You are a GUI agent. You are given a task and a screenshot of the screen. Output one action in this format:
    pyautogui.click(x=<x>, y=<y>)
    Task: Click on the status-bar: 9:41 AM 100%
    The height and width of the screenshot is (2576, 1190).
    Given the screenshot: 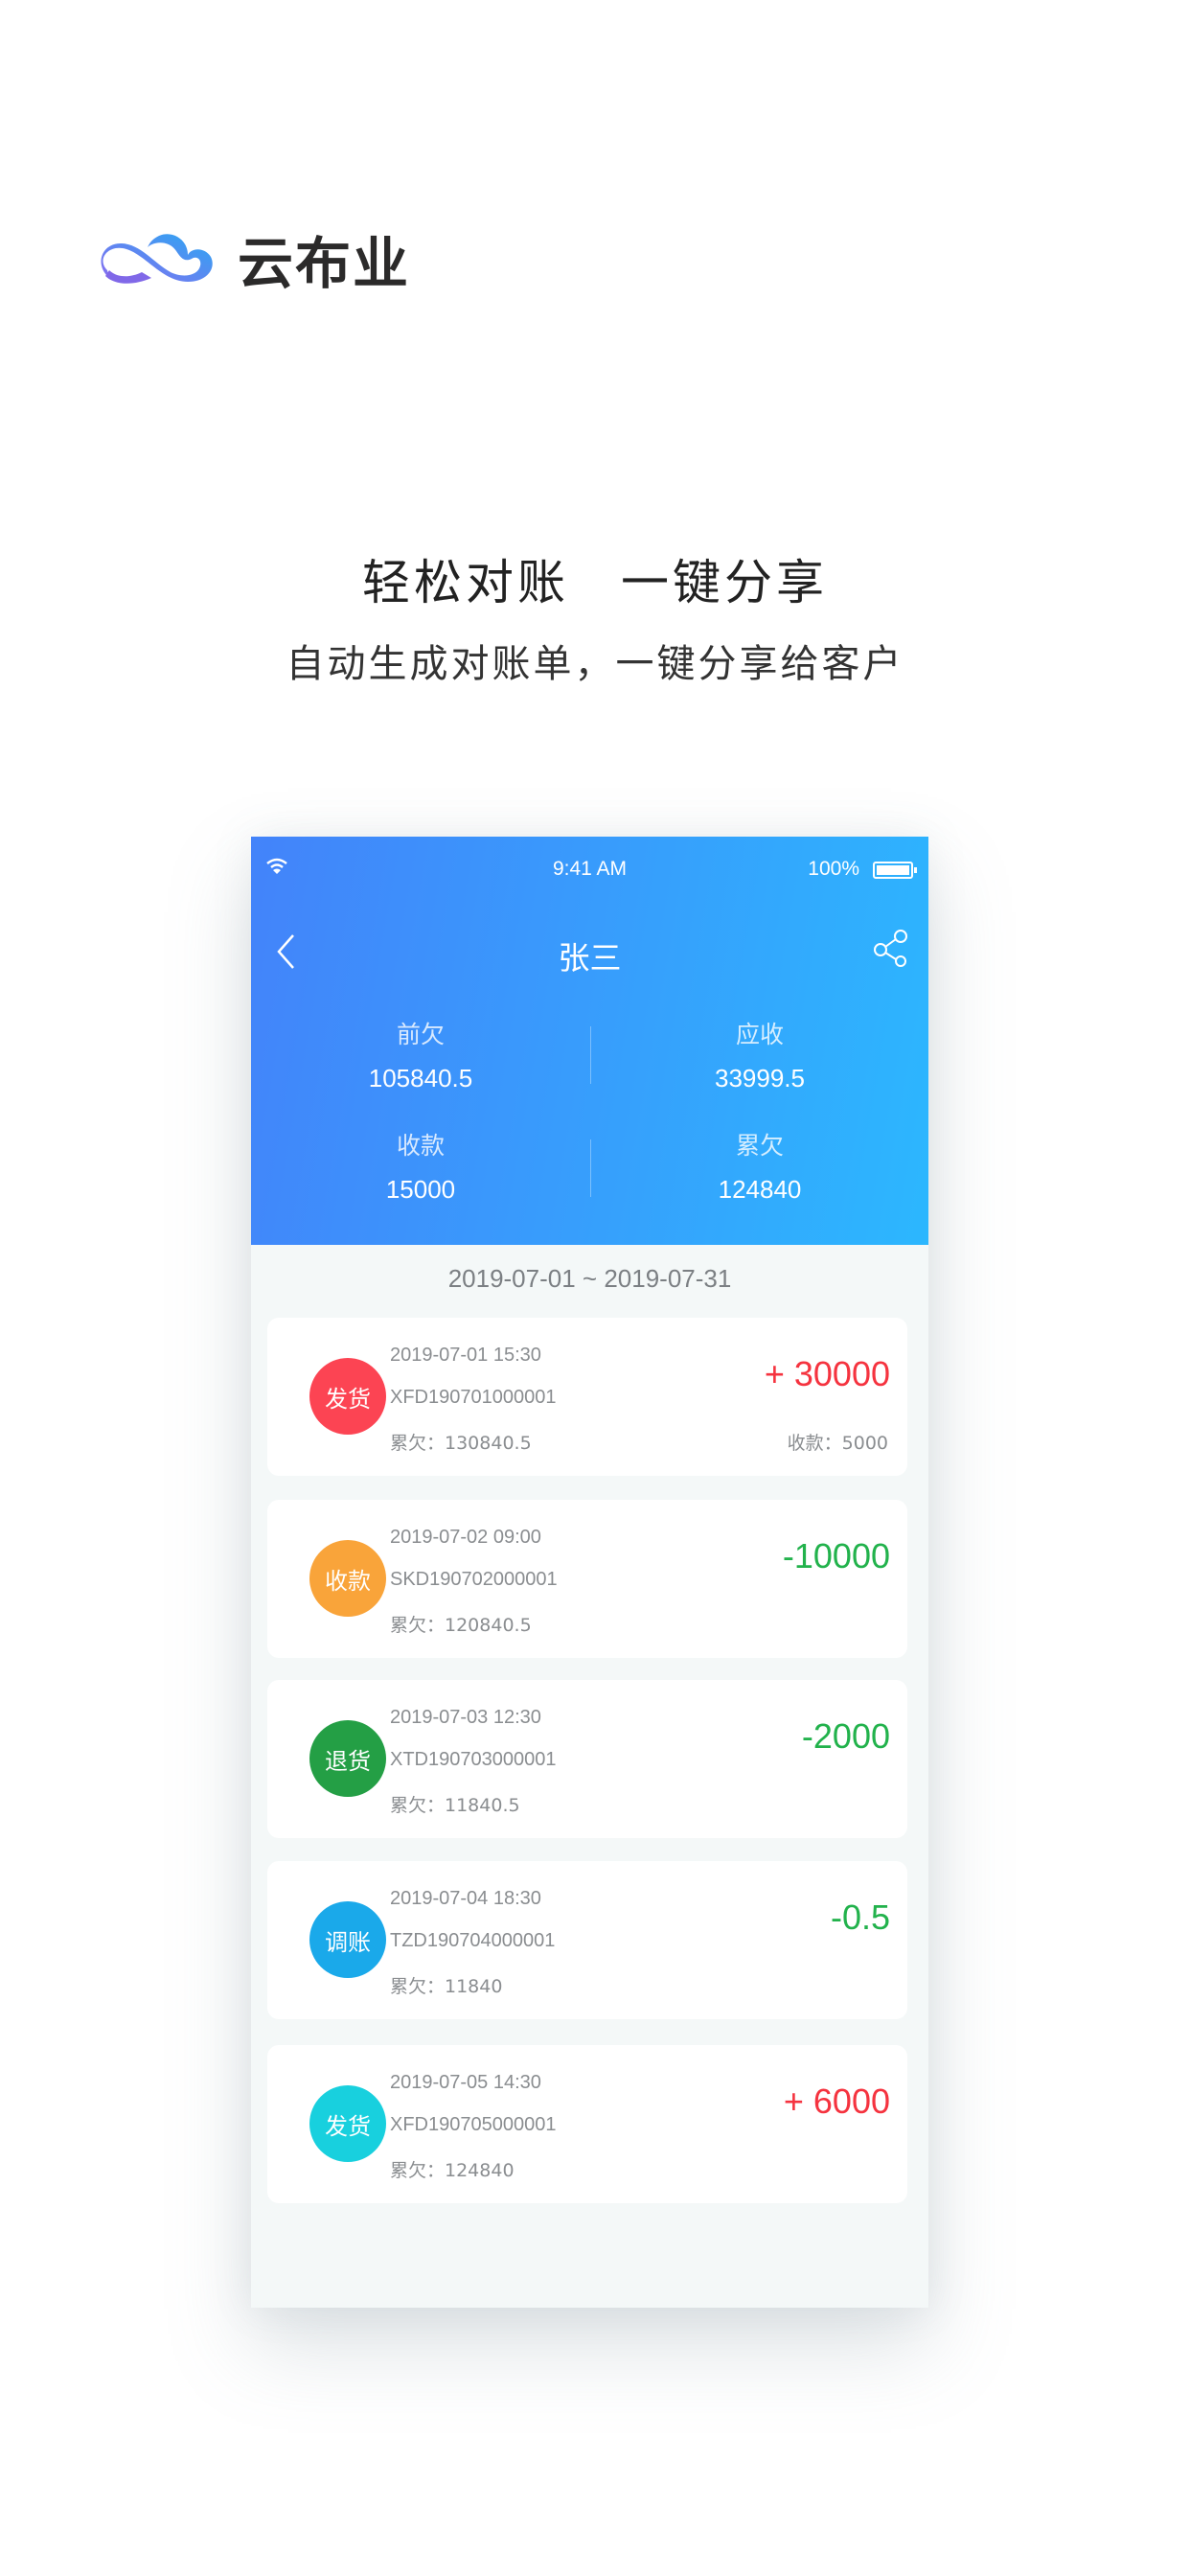 What is the action you would take?
    pyautogui.click(x=590, y=870)
    